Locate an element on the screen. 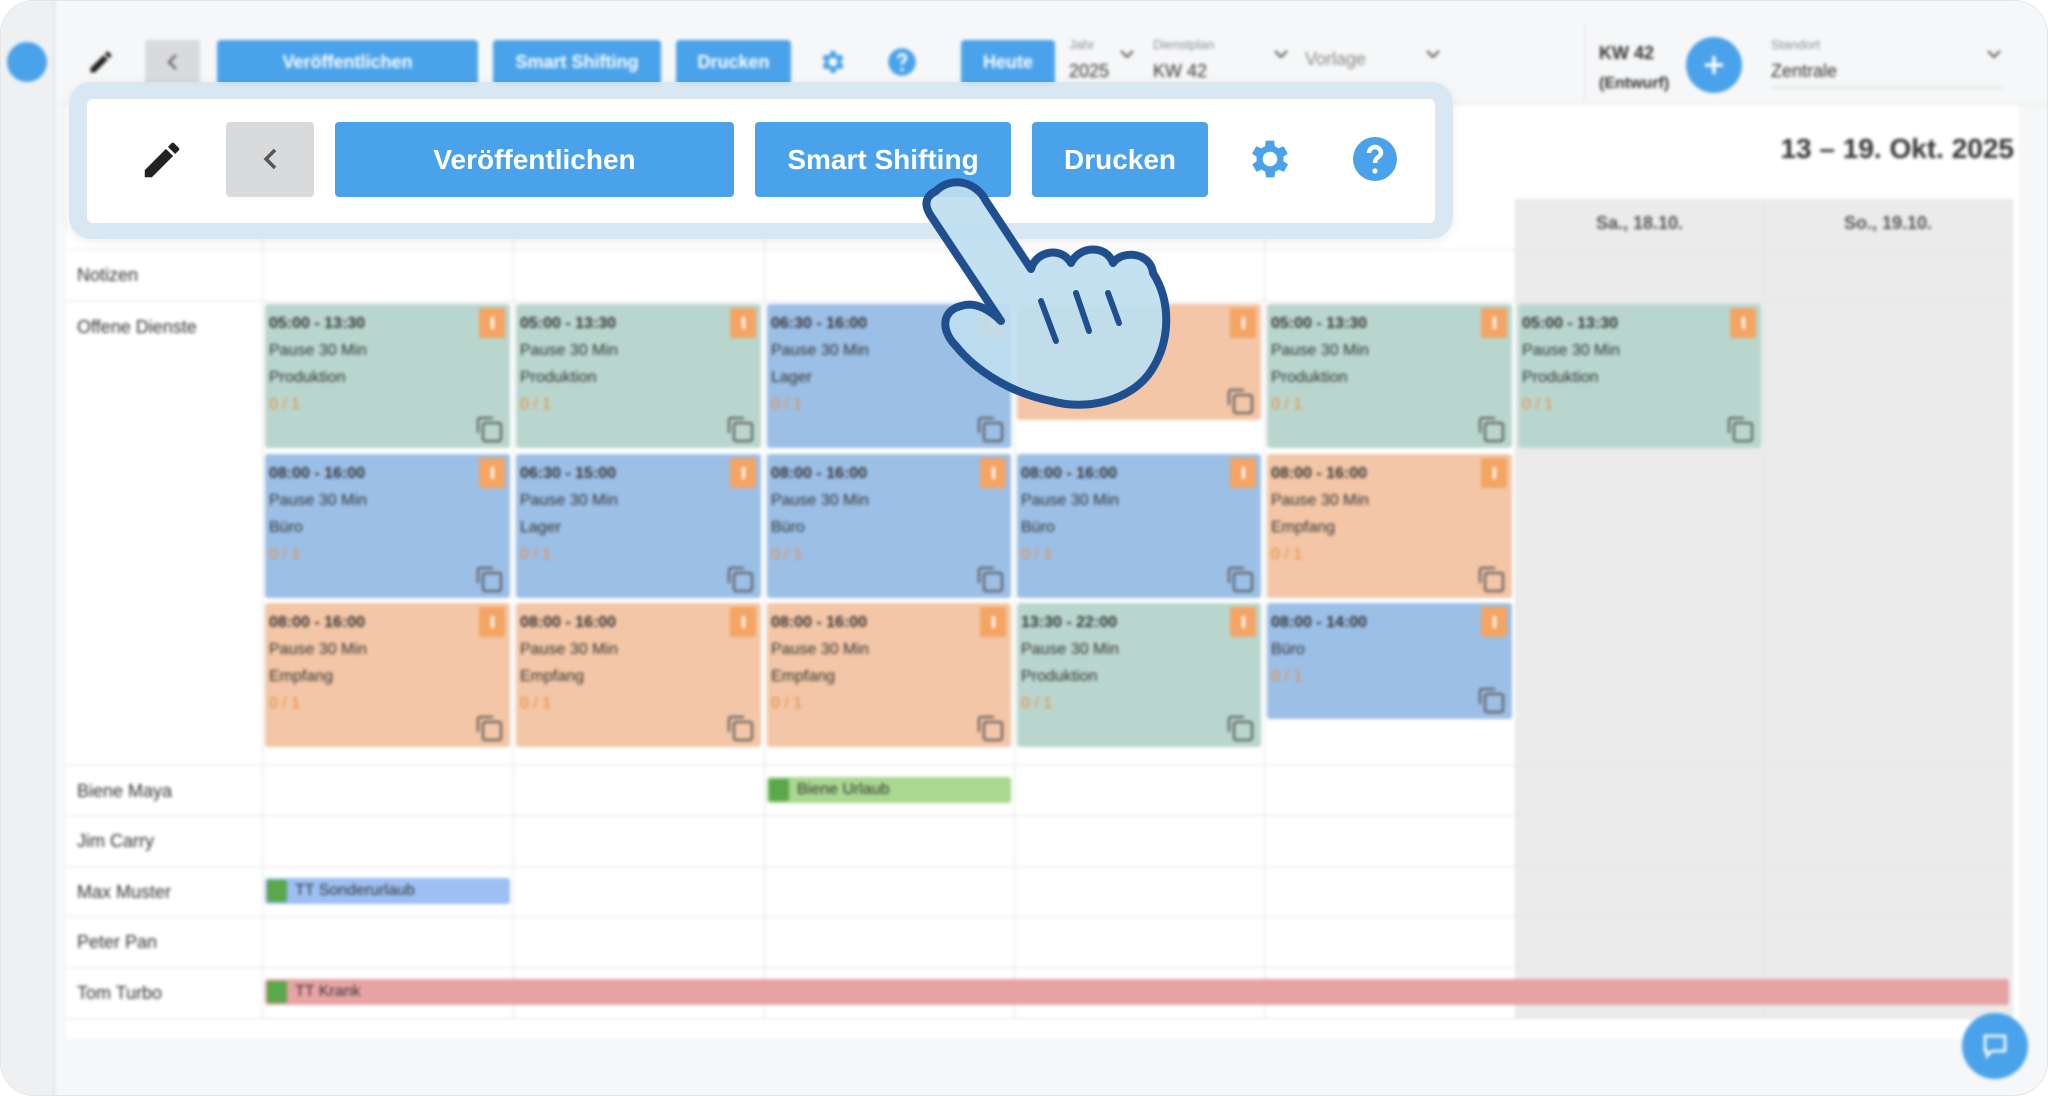 This screenshot has height=1096, width=2048. location-value: Zentrale is located at coordinates (1804, 71).